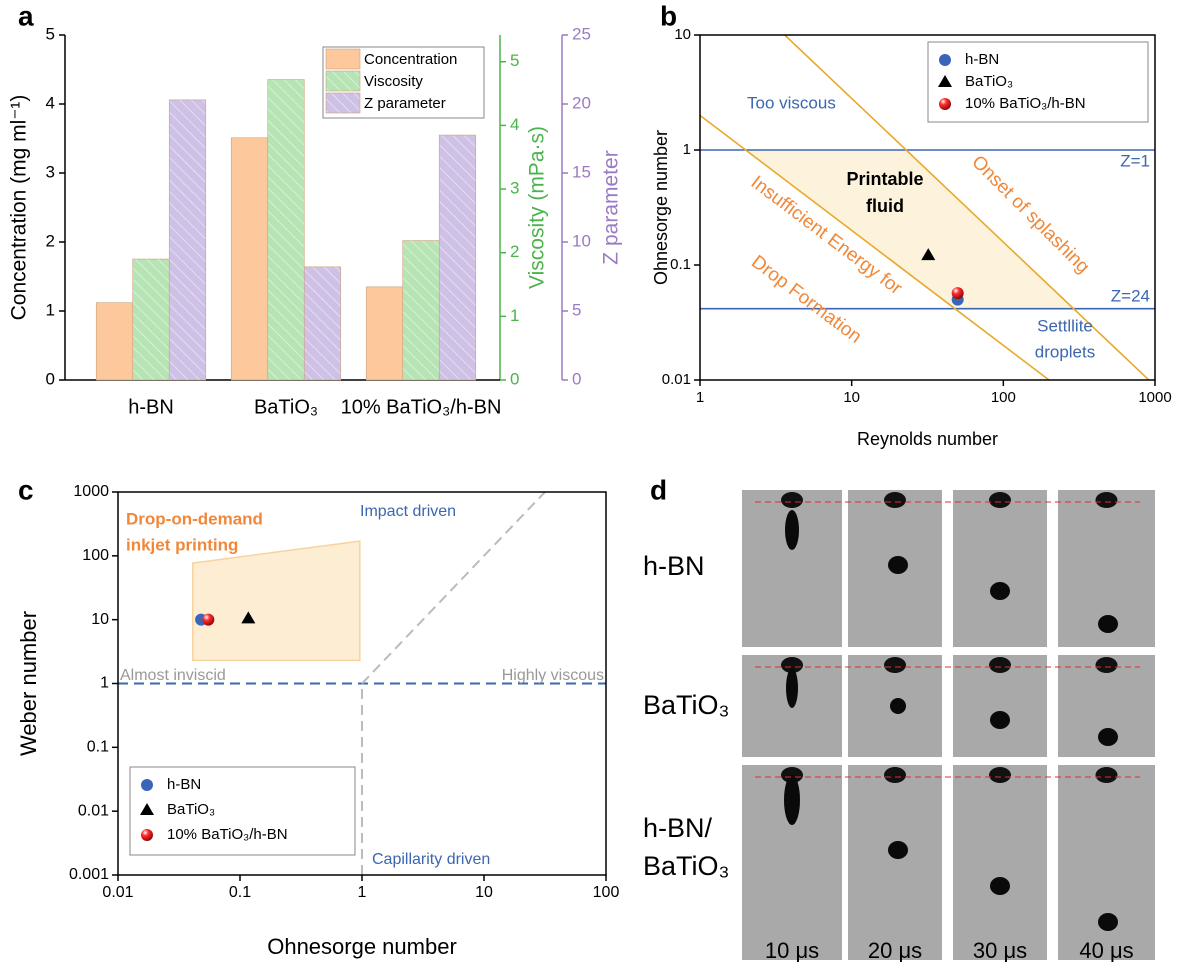 This screenshot has width=1182, height=971. I want to click on y-tick-label: 0.1, so click(680, 264).